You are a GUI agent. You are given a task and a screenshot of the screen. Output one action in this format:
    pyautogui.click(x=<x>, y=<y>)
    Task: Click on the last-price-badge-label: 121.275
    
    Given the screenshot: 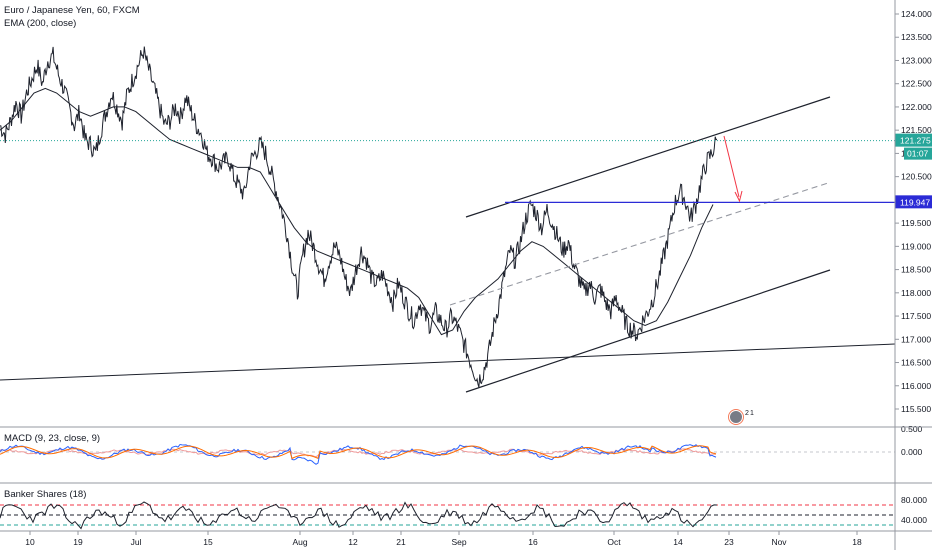 What is the action you would take?
    pyautogui.click(x=915, y=141)
    